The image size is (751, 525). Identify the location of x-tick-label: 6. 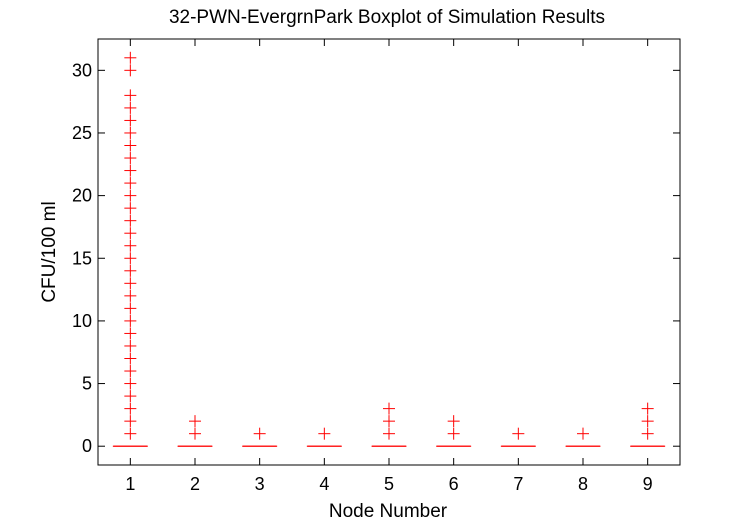
(454, 484).